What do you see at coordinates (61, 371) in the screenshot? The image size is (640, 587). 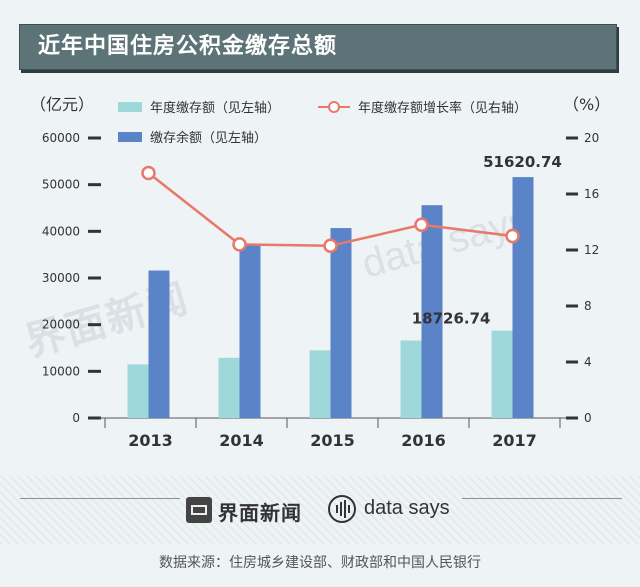 I see `left-axis-tick-label: 10000` at bounding box center [61, 371].